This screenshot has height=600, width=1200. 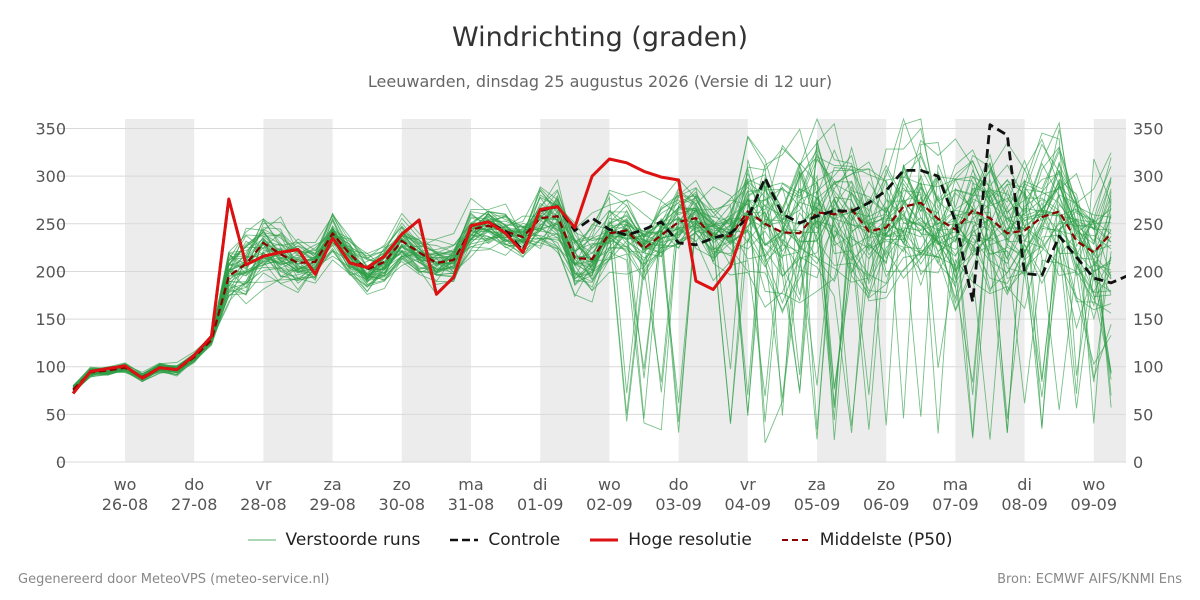 I want to click on y-tick-label-left: 300, so click(x=50, y=176).